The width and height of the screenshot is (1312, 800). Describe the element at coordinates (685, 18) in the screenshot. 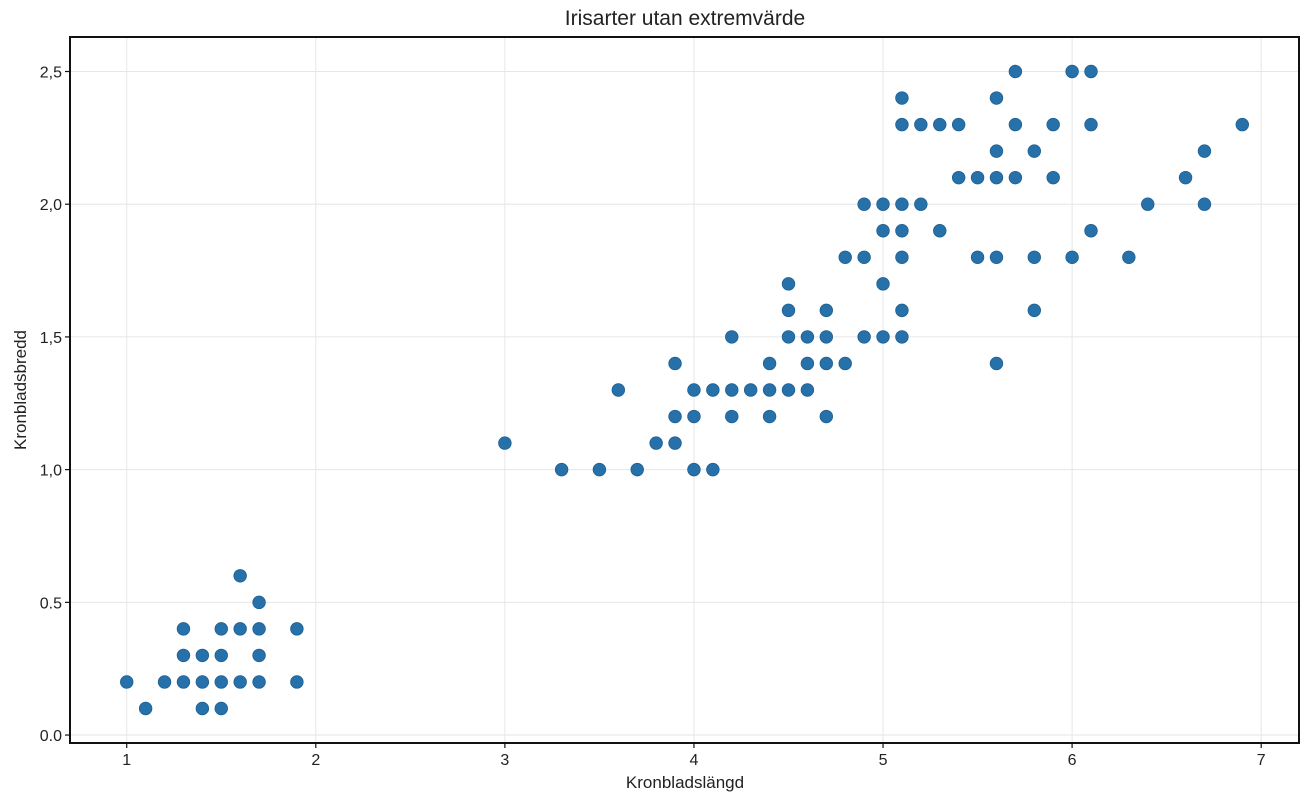

I see `chart-title: Irisarter utan extremvärde` at that location.